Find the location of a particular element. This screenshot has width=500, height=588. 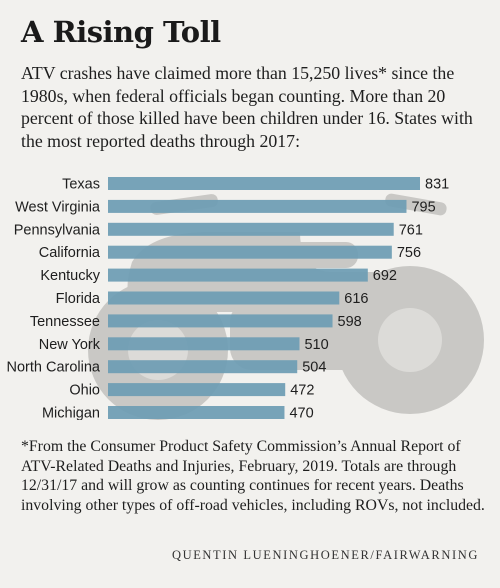

category-label: Michigan is located at coordinates (71, 413).